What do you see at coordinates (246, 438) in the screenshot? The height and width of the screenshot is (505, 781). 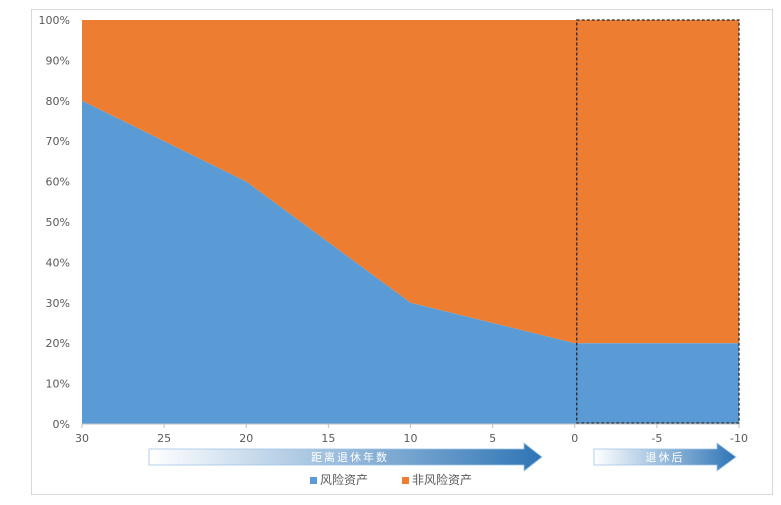 I see `x-tick-label: 20` at bounding box center [246, 438].